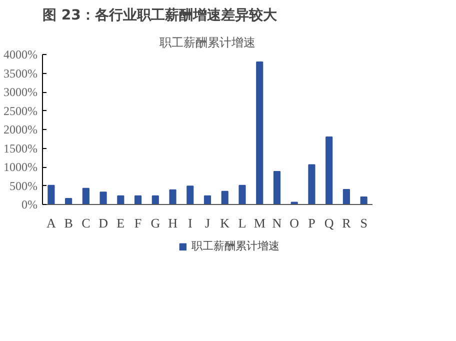  Describe the element at coordinates (21, 129) in the screenshot. I see `y-tick-label: 2000%` at that location.